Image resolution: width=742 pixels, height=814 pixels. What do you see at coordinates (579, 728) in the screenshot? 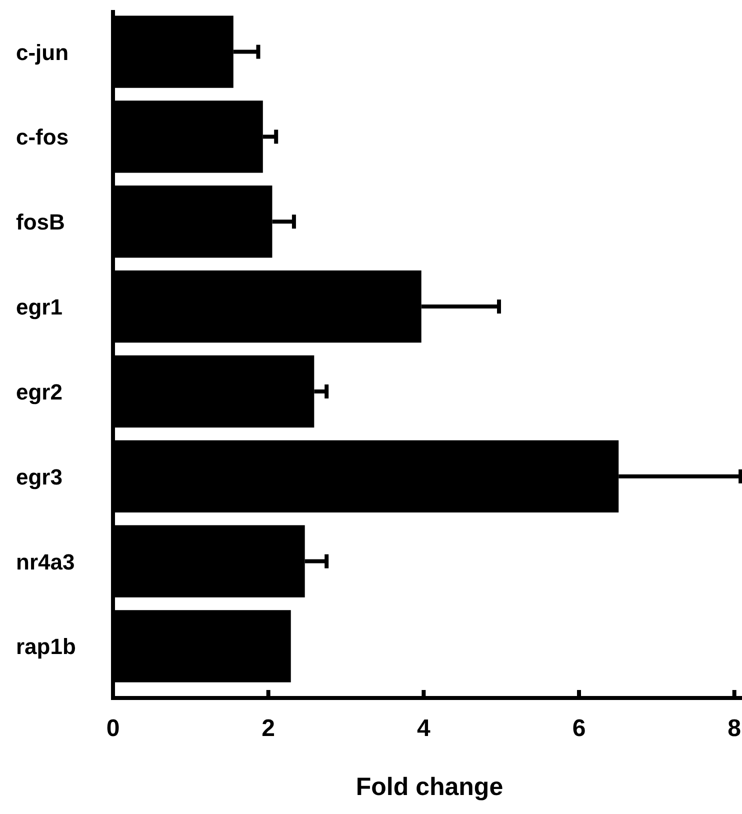
I see `x-tick-label: 6` at bounding box center [579, 728].